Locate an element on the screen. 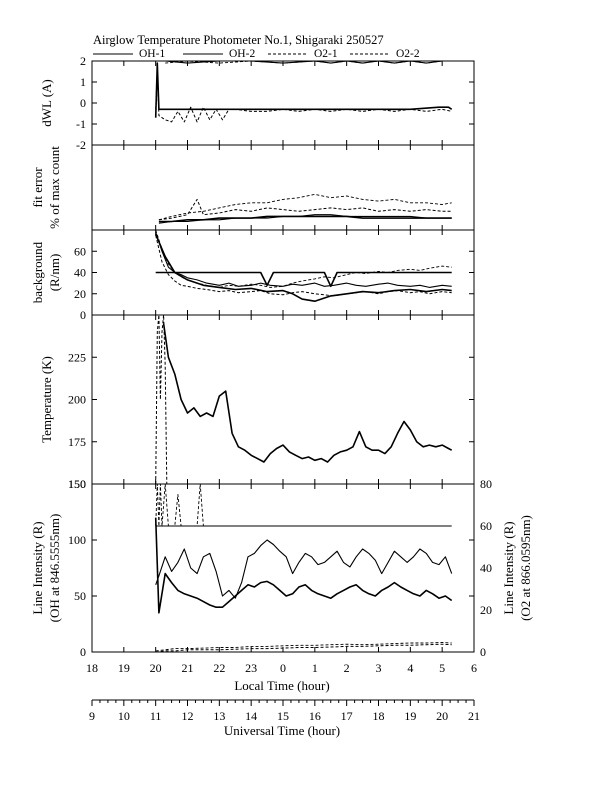 This screenshot has width=612, height=797. xtick-label-local: 22 is located at coordinates (219, 668).